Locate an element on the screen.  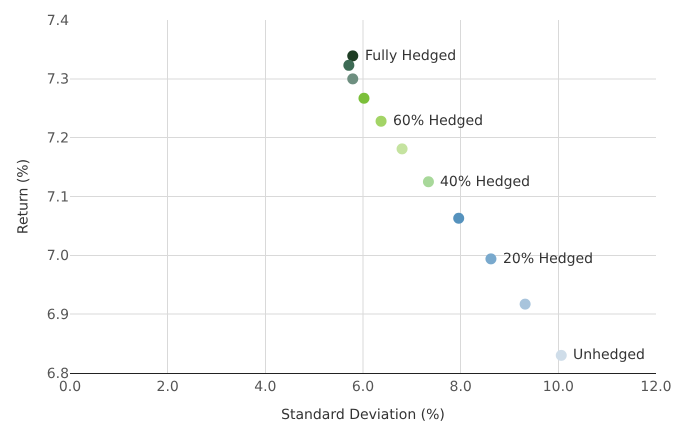
x-tick-label: 4.0 is located at coordinates (265, 386).